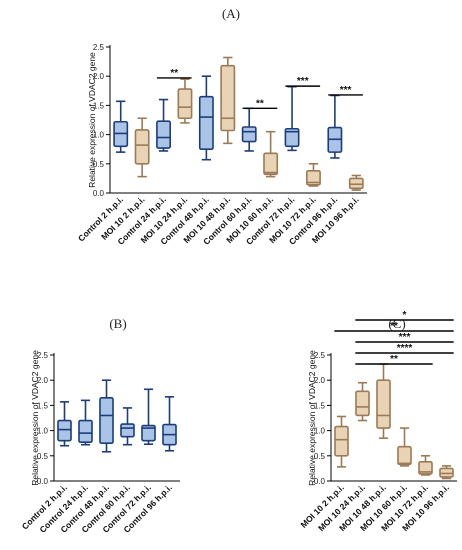  What do you see at coordinates (405, 315) in the screenshot?
I see `significance-label: *` at bounding box center [405, 315].